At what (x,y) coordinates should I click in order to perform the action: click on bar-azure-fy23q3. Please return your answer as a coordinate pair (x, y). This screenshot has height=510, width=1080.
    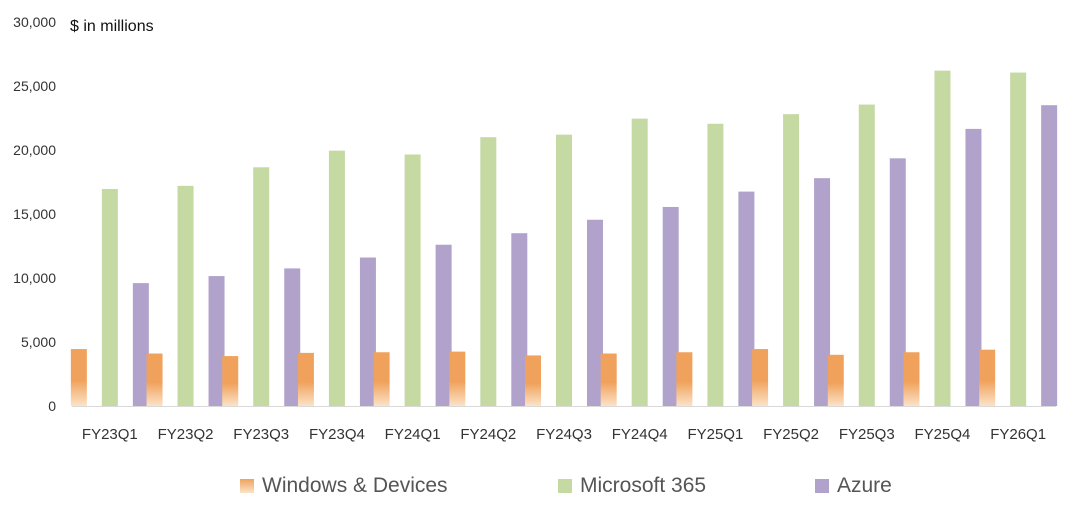
    Looking at the image, I should click on (292, 337).